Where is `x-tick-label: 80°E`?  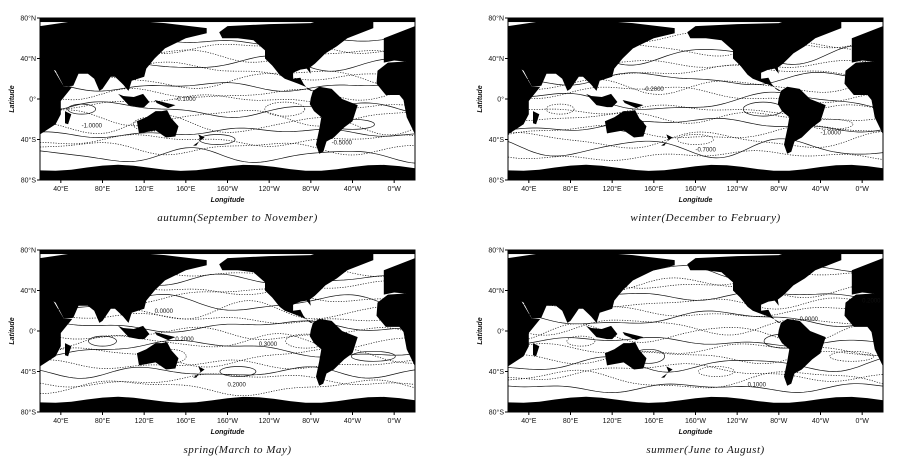
x-tick-label: 80°E is located at coordinates (571, 189).